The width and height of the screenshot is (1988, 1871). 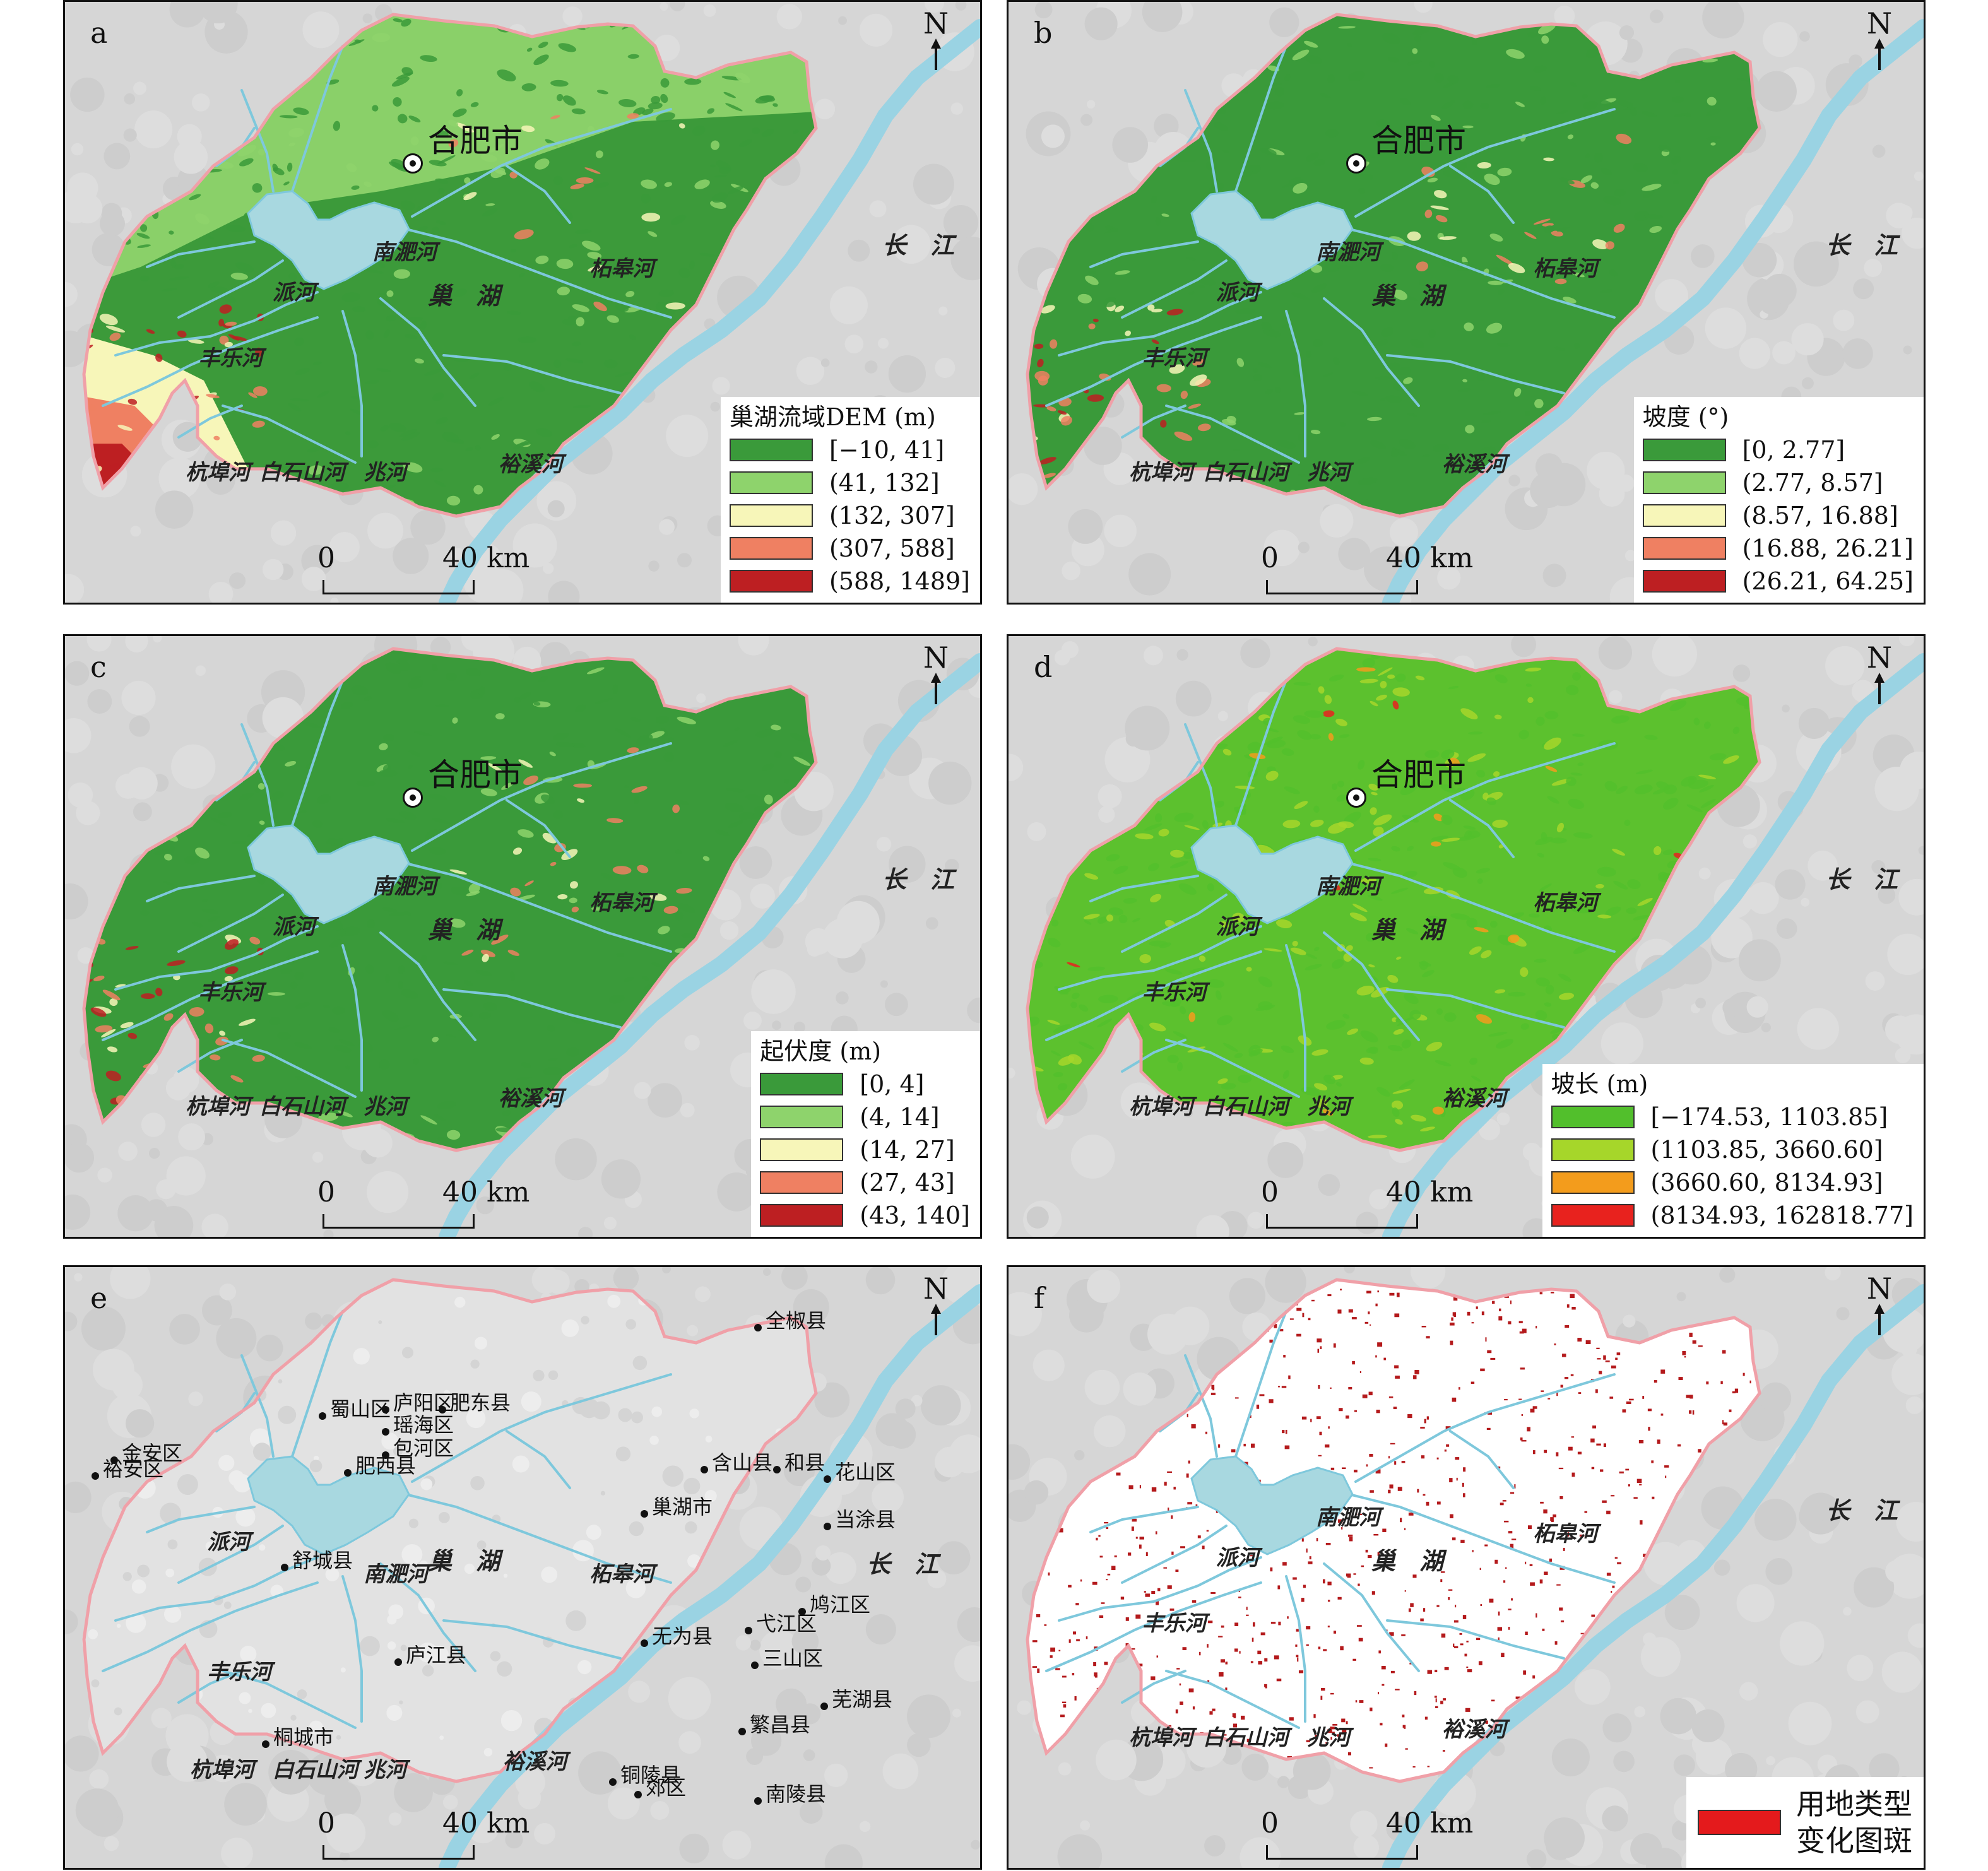 What do you see at coordinates (840, 1605) in the screenshot?
I see `county-label: 鸠江区` at bounding box center [840, 1605].